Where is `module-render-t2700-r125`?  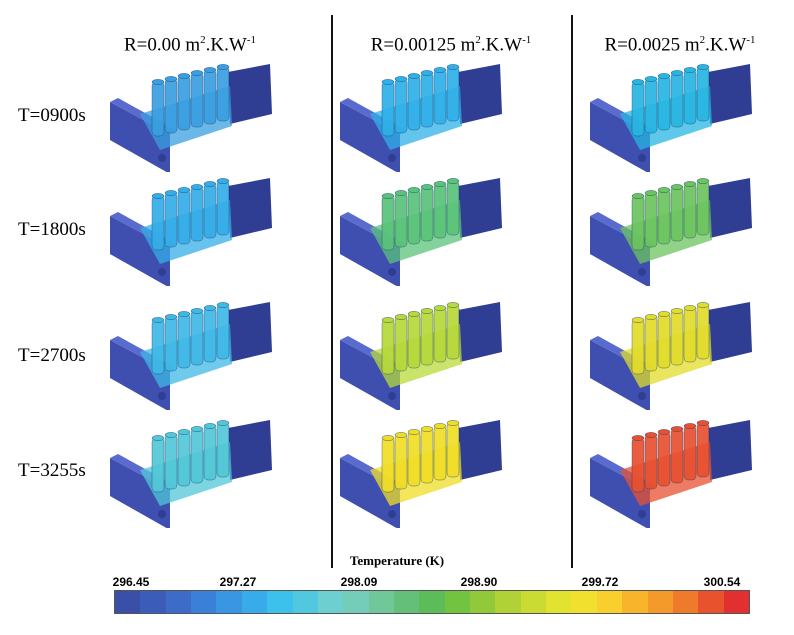 module-render-t2700-r125 is located at coordinates (440, 356).